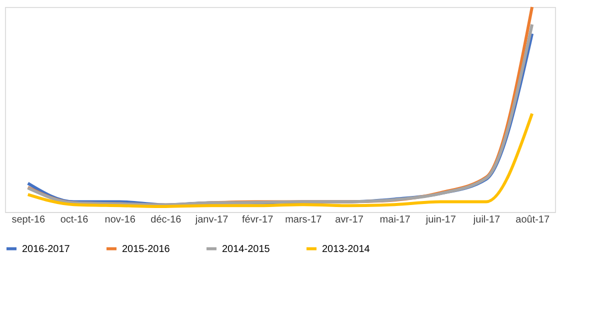 The height and width of the screenshot is (322, 605). What do you see at coordinates (349, 220) in the screenshot?
I see `x-tick-label: avr-17` at bounding box center [349, 220].